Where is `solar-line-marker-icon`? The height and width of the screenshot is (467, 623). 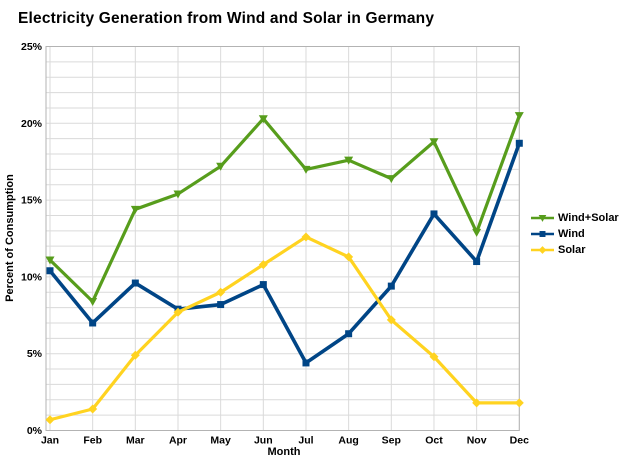
solar-line-marker-icon is located at coordinates (542, 250).